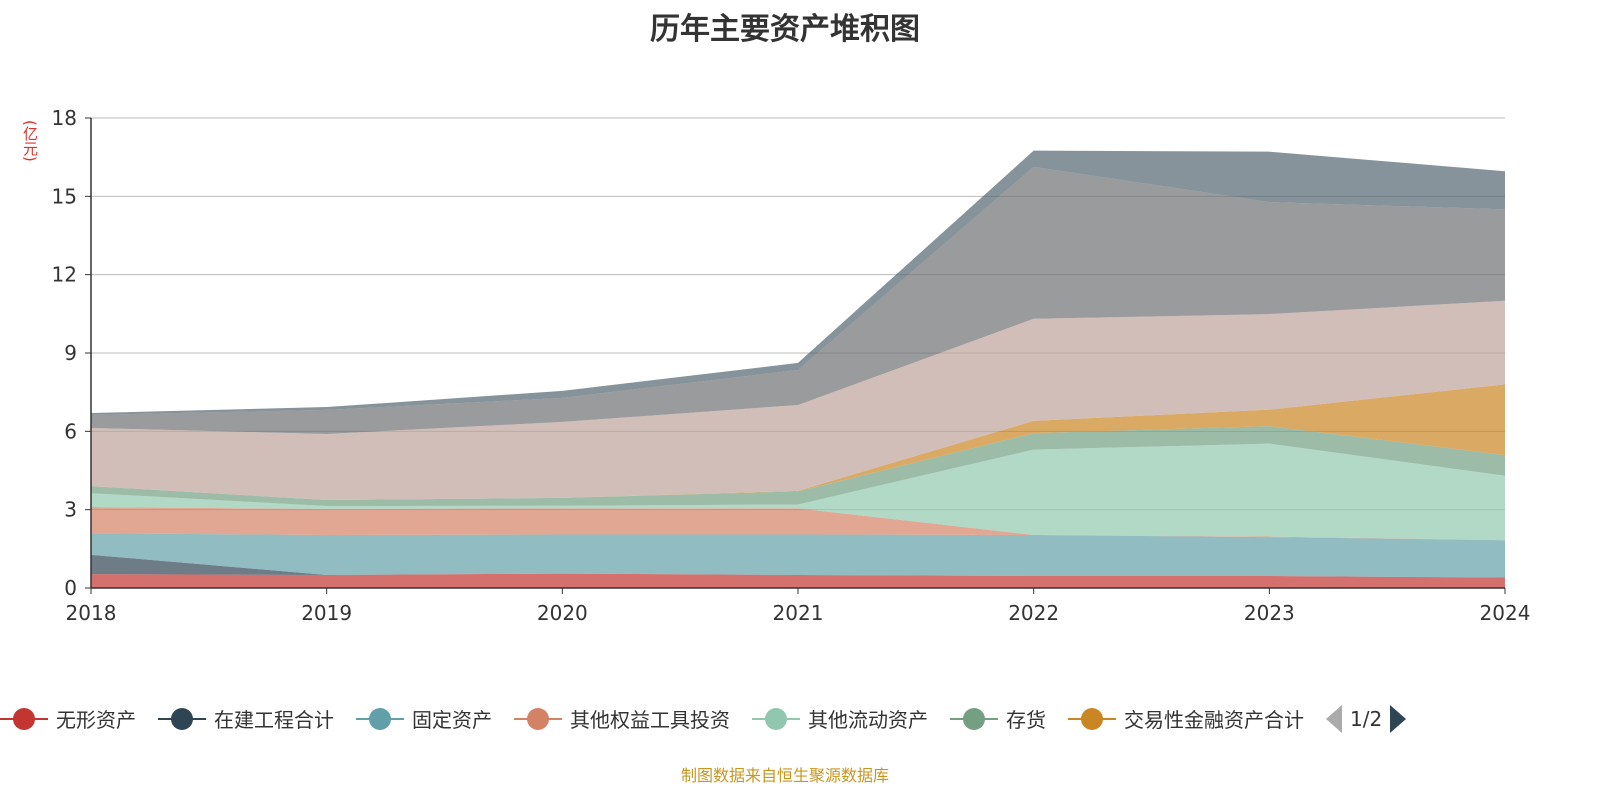  I want to click on legend-next-icon, so click(1398, 718).